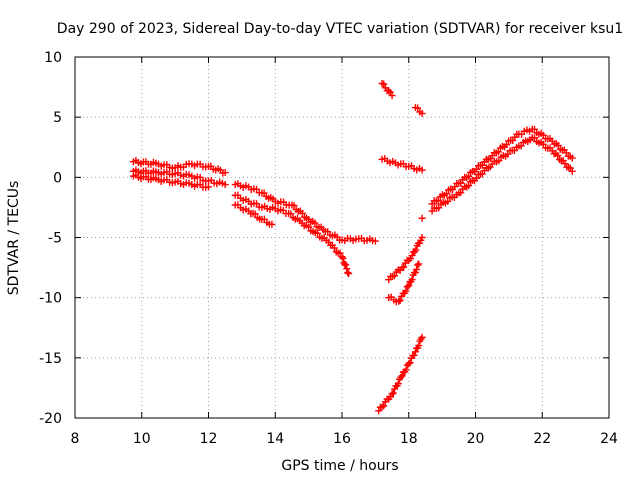 This screenshot has width=640, height=480. I want to click on y-tick-label: 5, so click(57, 118).